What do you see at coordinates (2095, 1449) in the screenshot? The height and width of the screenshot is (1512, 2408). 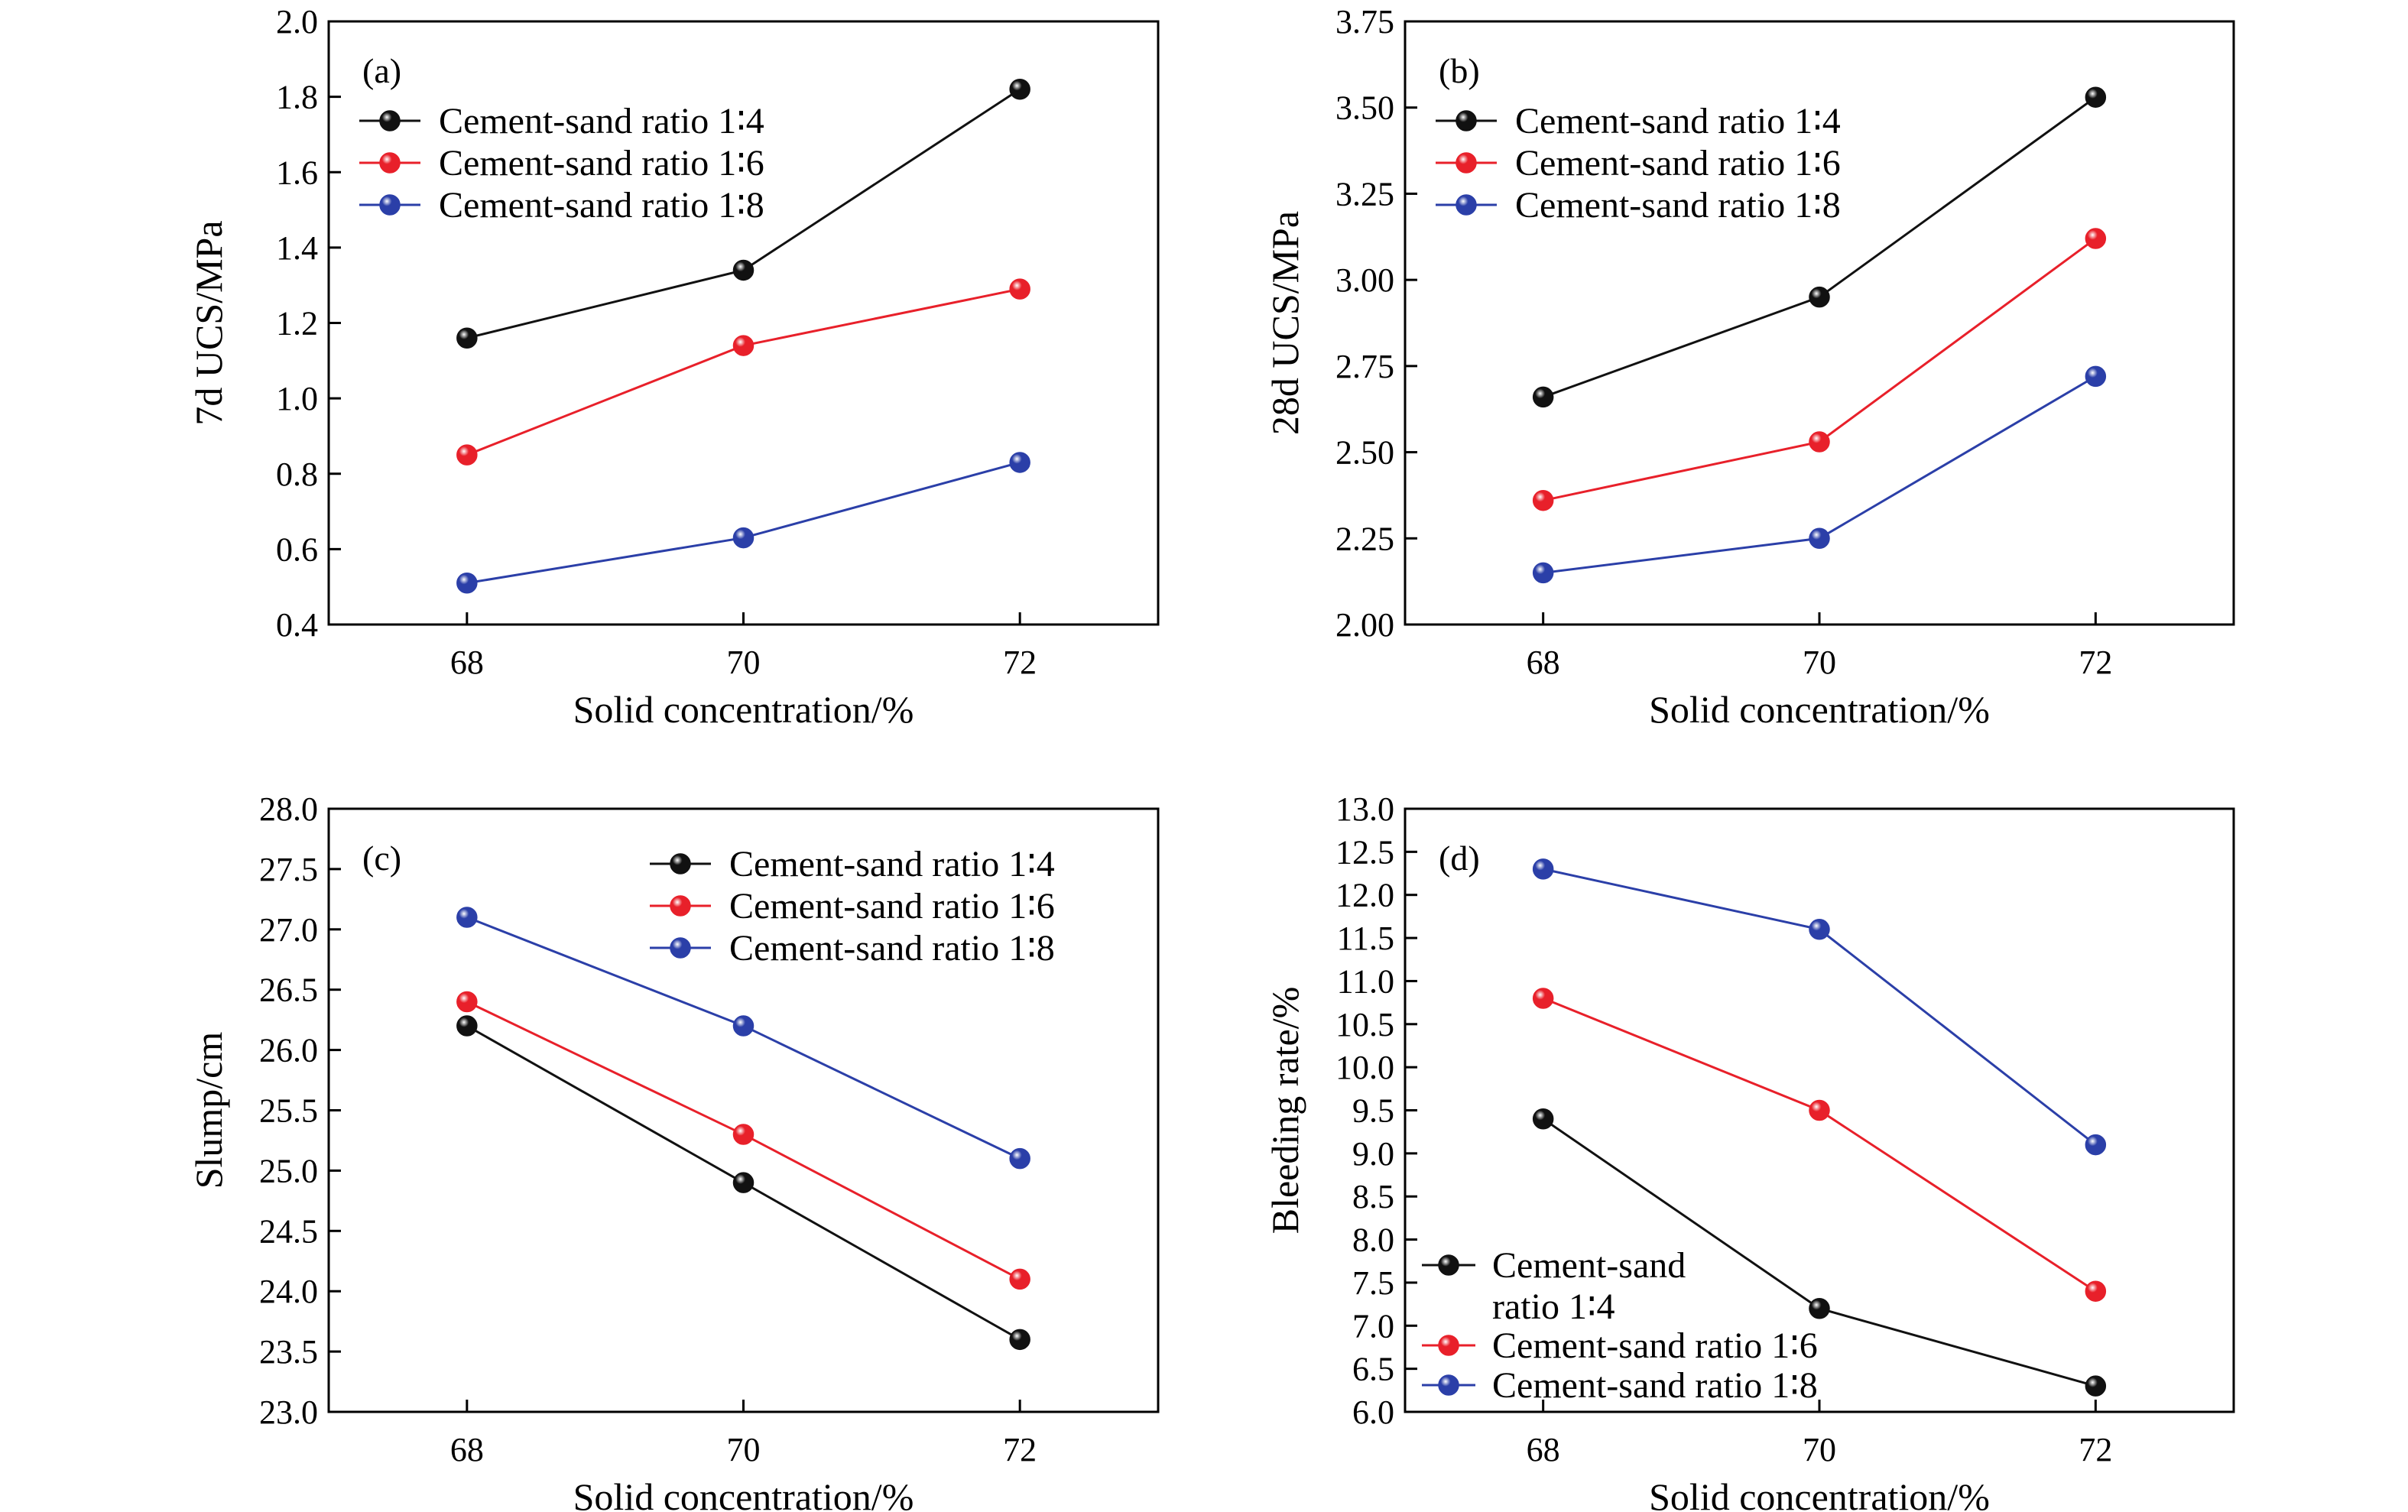 I see `chart-4-x-tick-label: 72` at bounding box center [2095, 1449].